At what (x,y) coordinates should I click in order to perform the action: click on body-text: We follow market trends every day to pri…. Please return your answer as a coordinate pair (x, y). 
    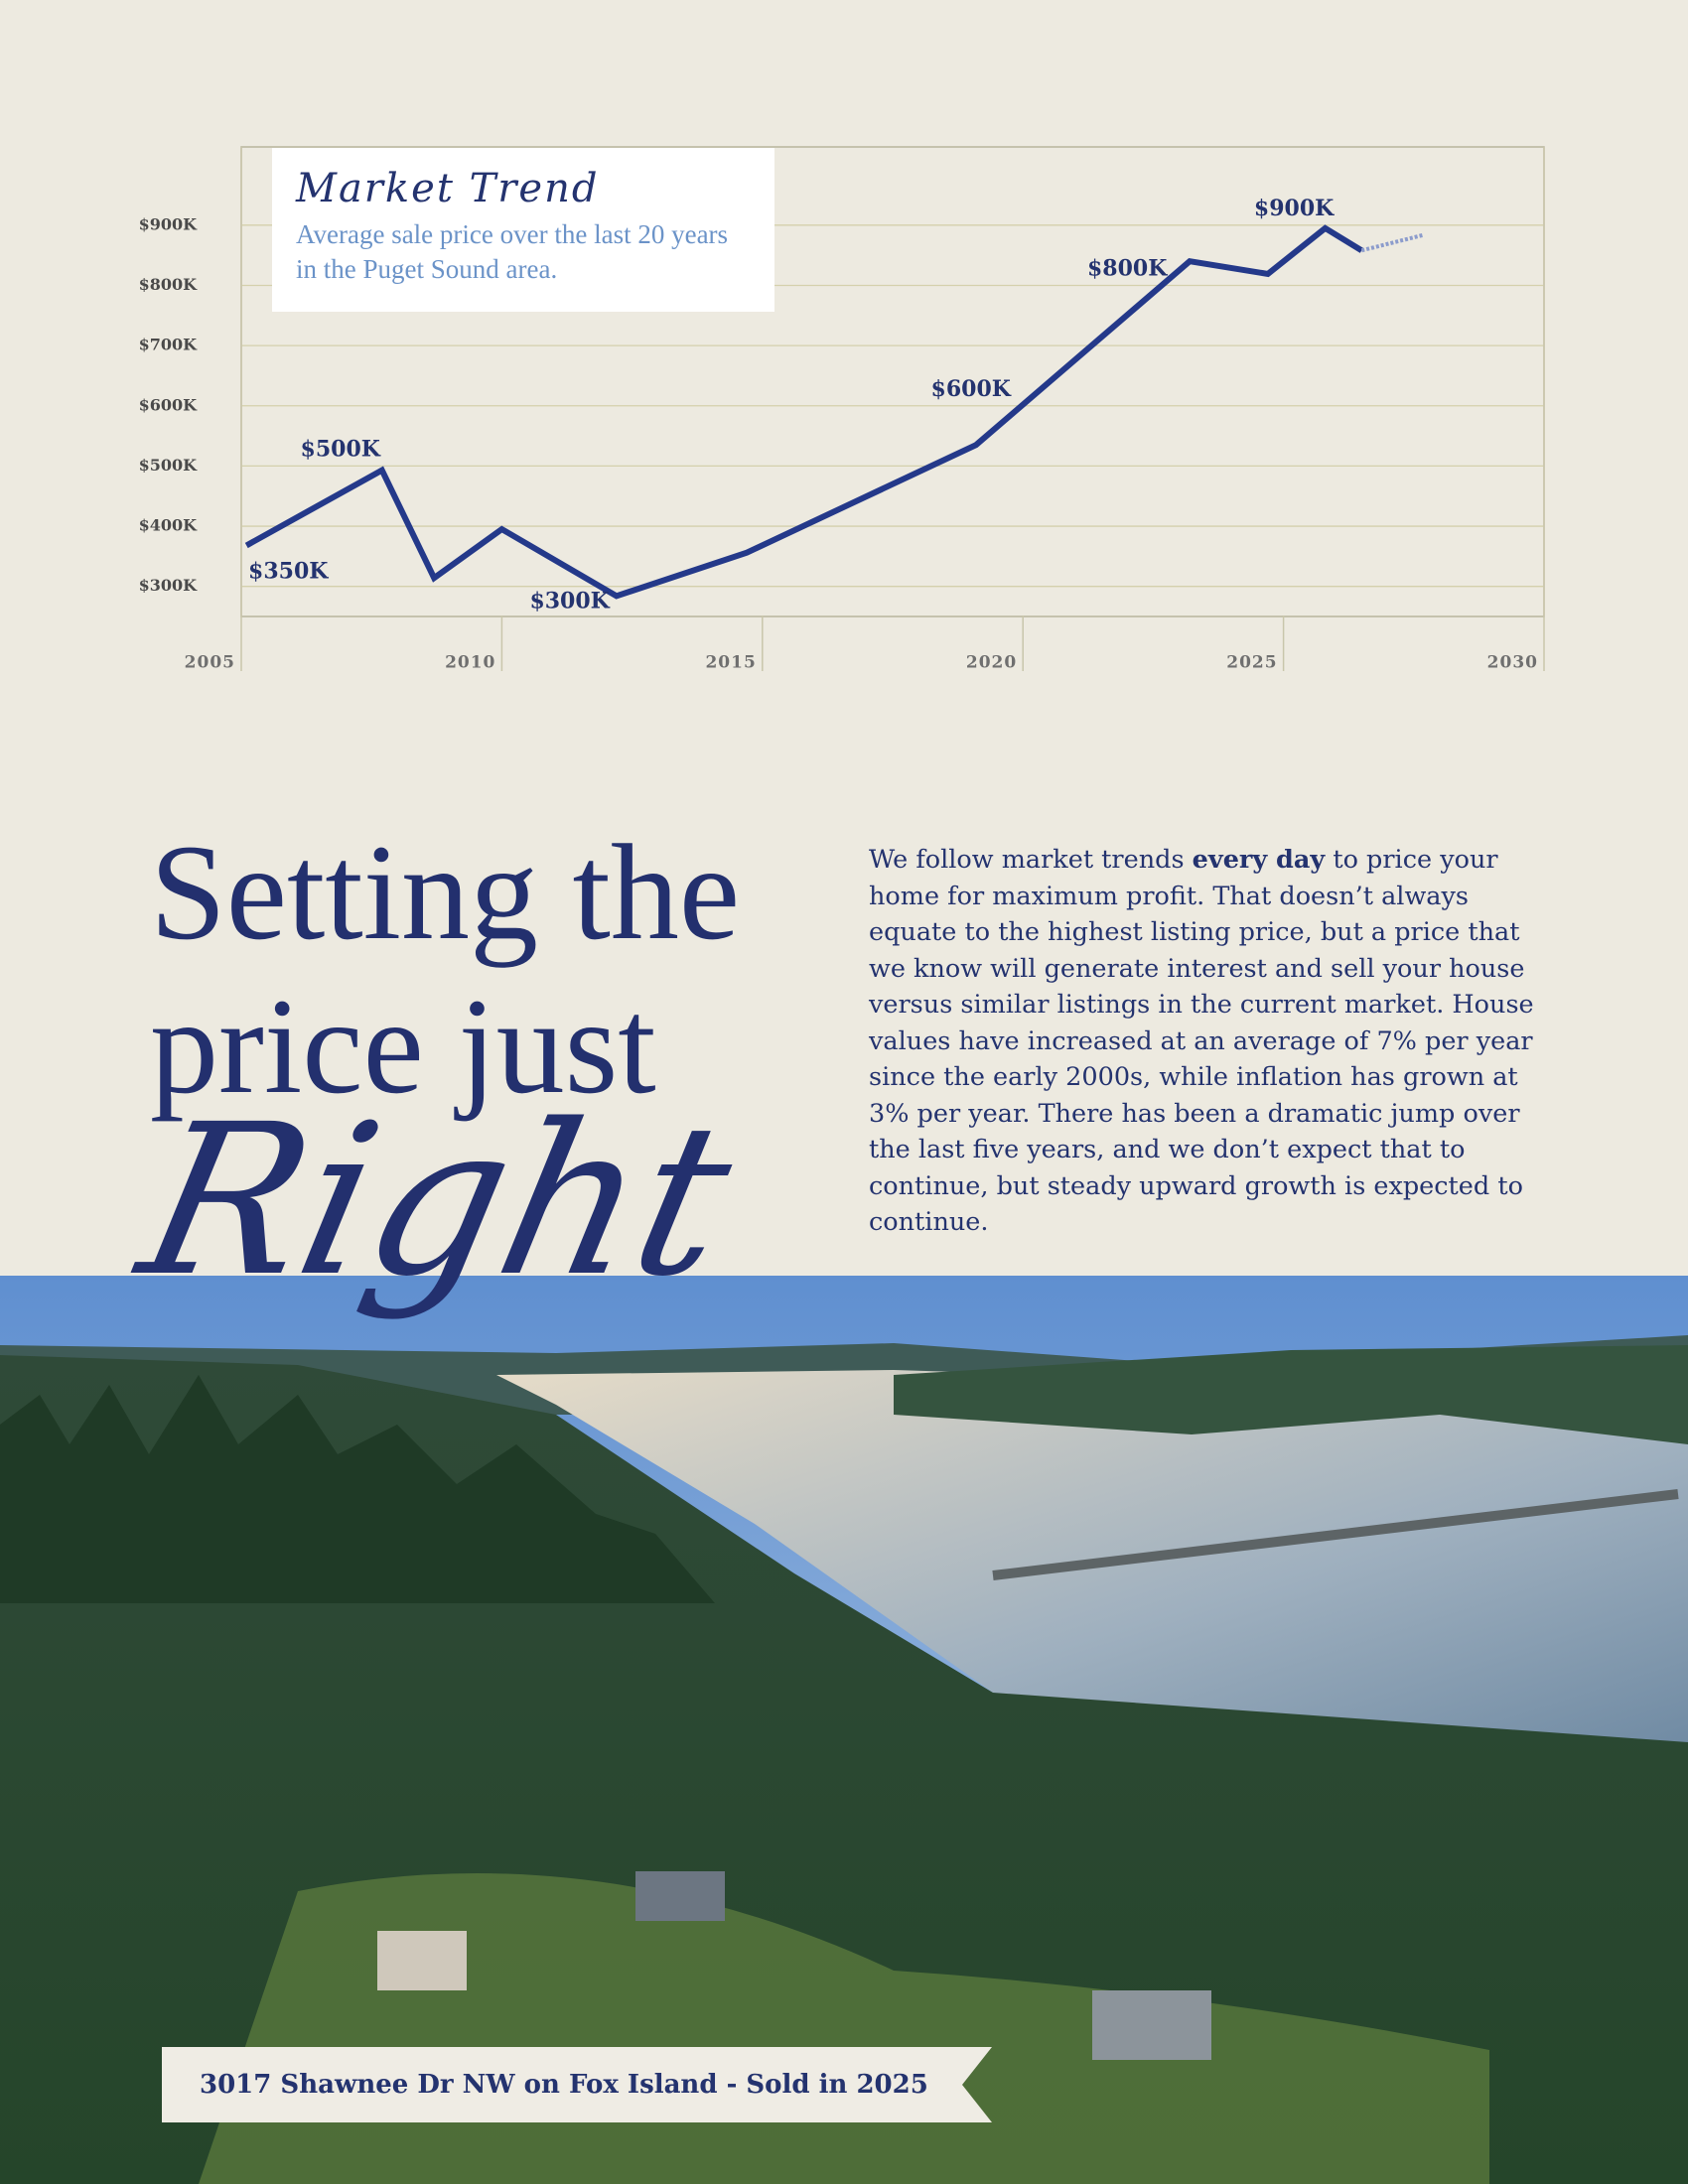
    Looking at the image, I should click on (1211, 1041).